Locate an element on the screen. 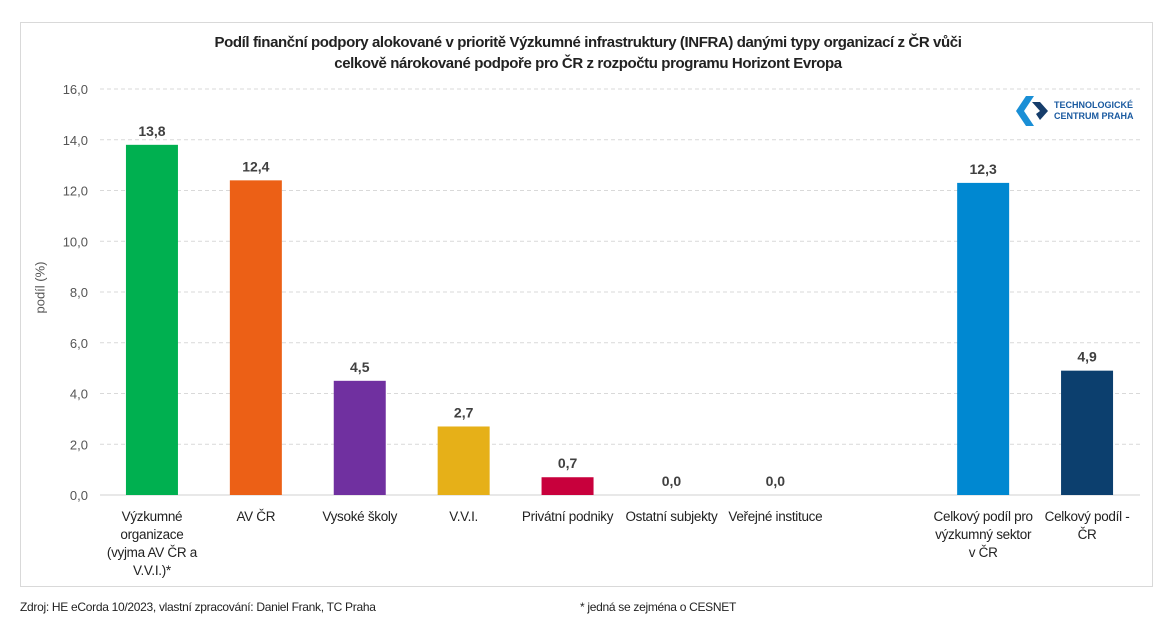 This screenshot has height=638, width=1176. x-category-label: AV ČR is located at coordinates (256, 516).